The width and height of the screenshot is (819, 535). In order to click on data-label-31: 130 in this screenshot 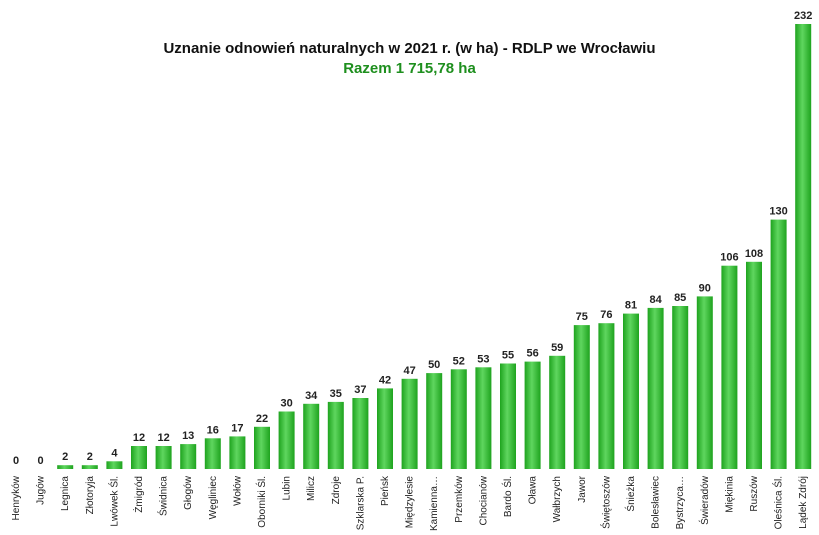, I will do `click(778, 212)`.